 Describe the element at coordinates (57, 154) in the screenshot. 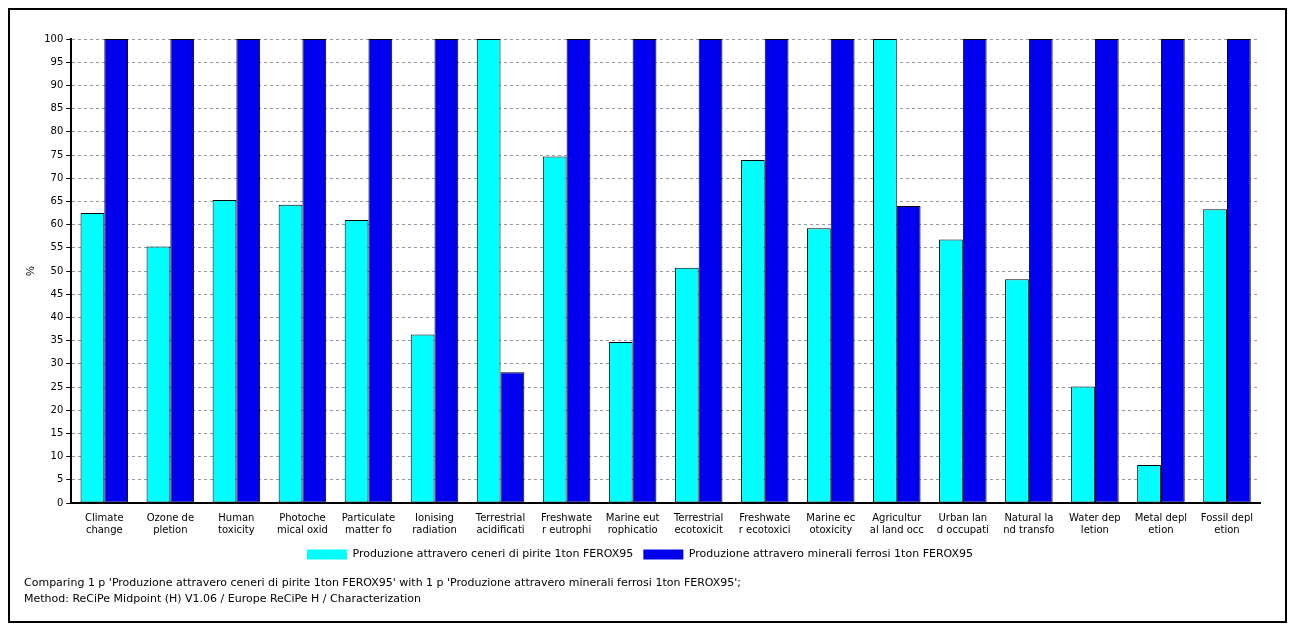

I see `y-tick-label: 75` at that location.